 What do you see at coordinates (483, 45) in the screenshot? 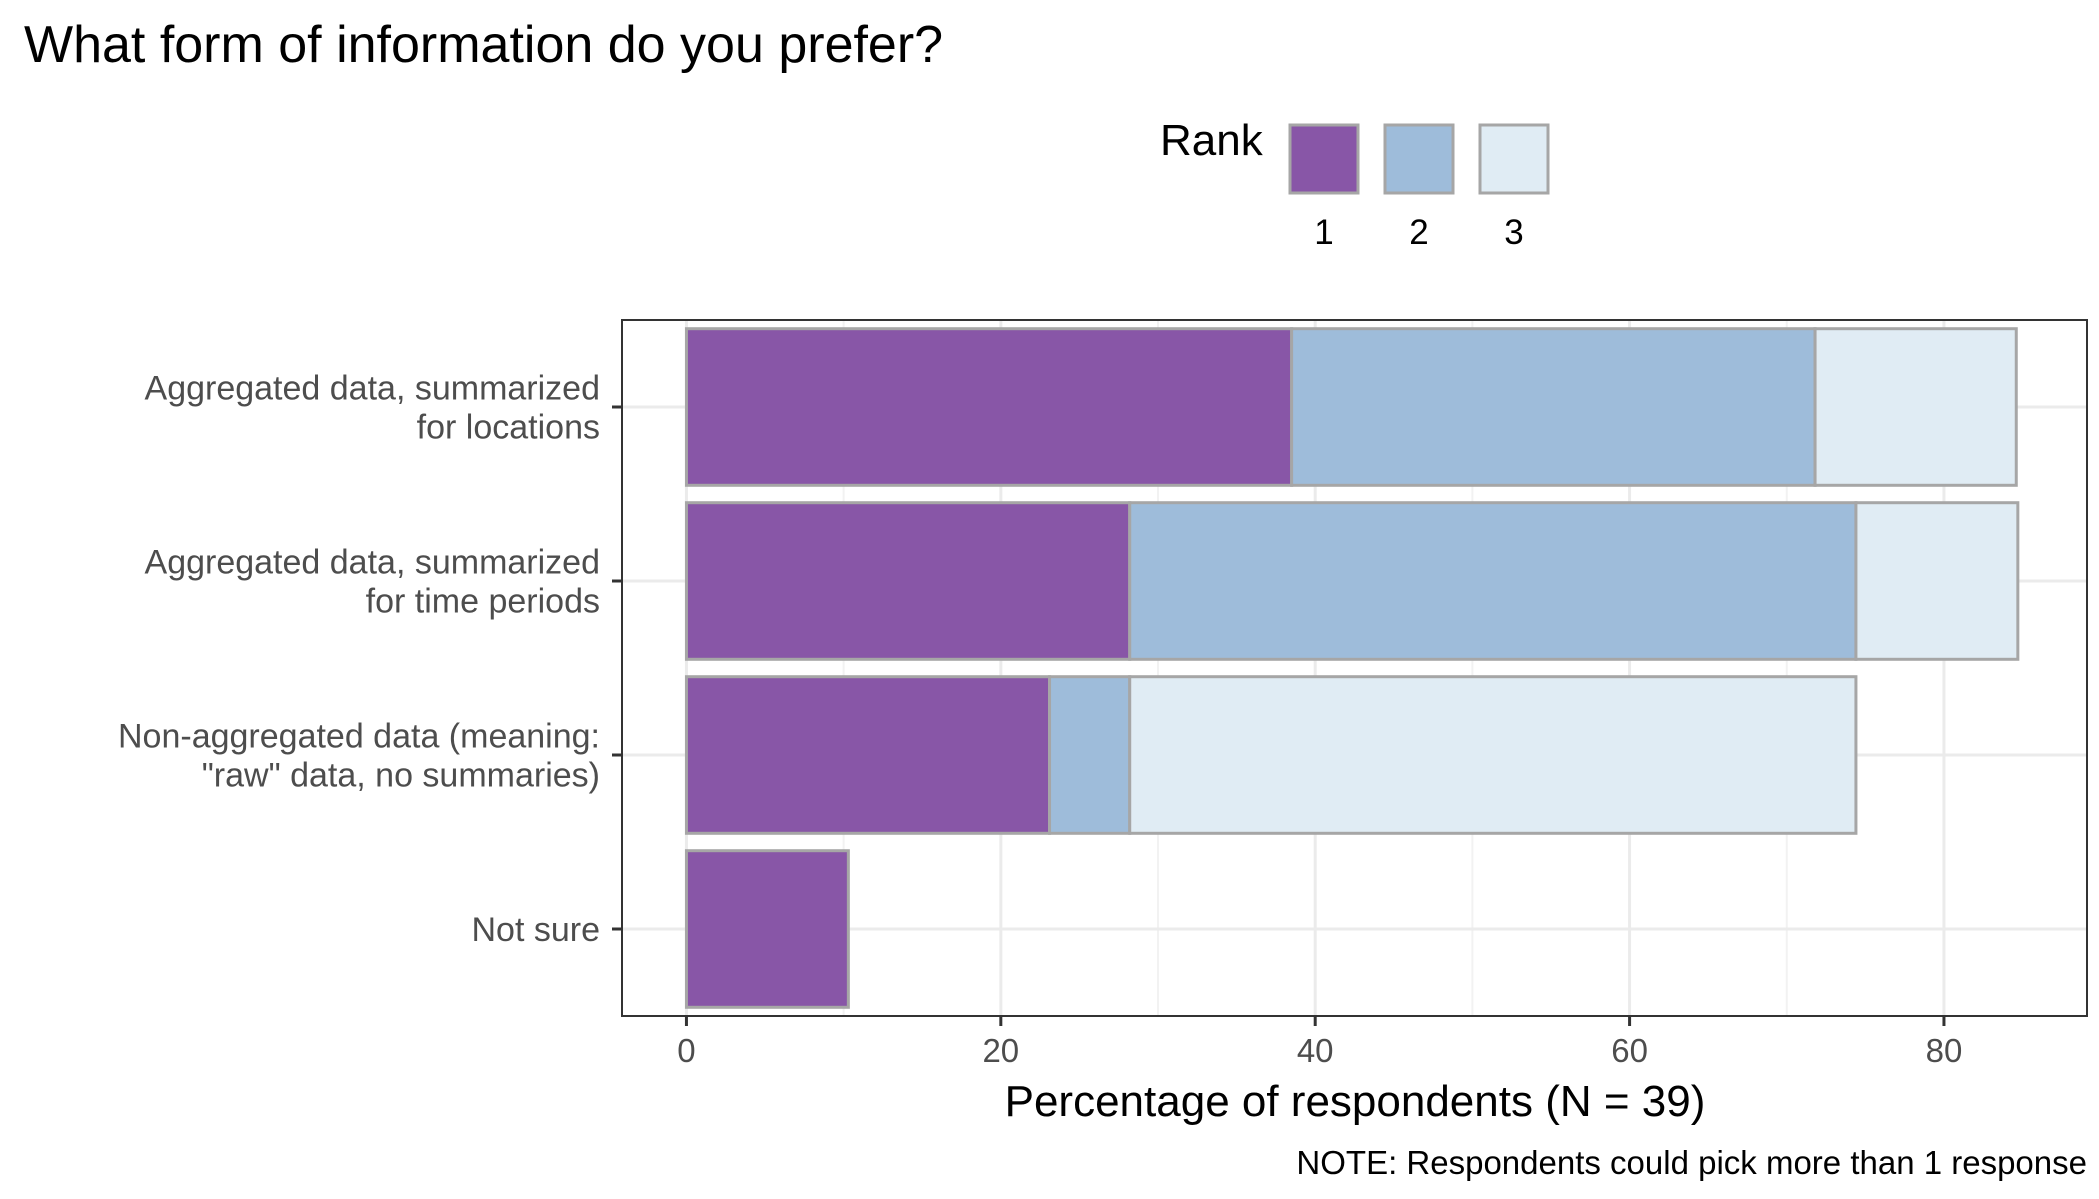
I see `chart-title: What form of information do you prefer?` at bounding box center [483, 45].